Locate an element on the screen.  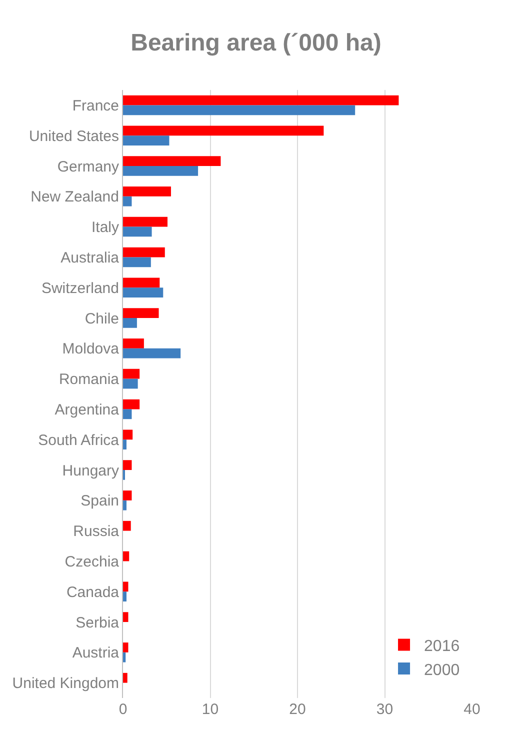
legend-label: 2000 is located at coordinates (442, 670).